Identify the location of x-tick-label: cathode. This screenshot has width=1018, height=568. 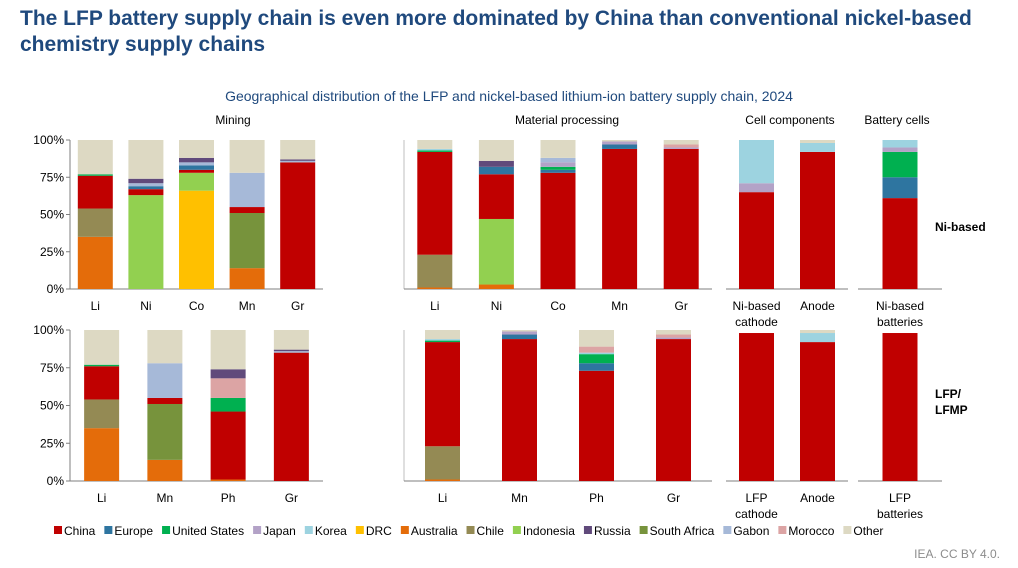
(756, 514).